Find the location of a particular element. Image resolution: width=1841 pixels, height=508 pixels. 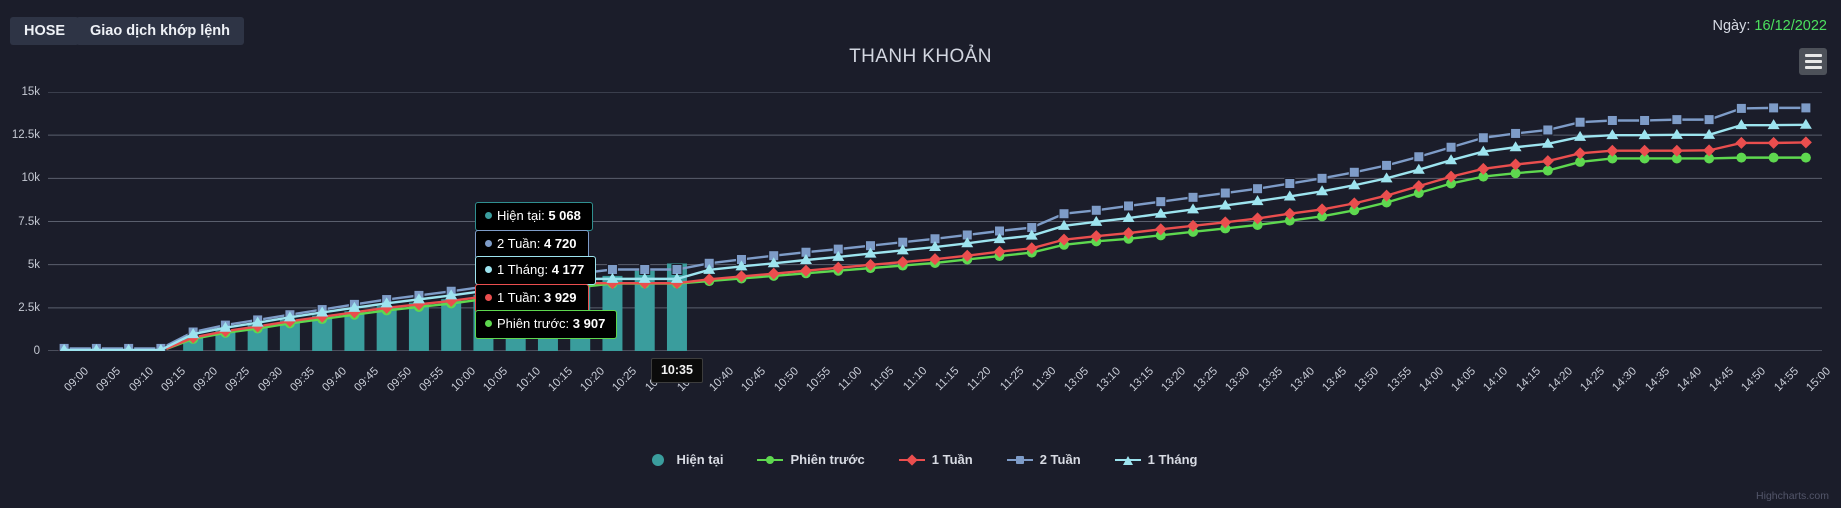

legend-item-1-tháng: 1 Tháng is located at coordinates (1155, 459).